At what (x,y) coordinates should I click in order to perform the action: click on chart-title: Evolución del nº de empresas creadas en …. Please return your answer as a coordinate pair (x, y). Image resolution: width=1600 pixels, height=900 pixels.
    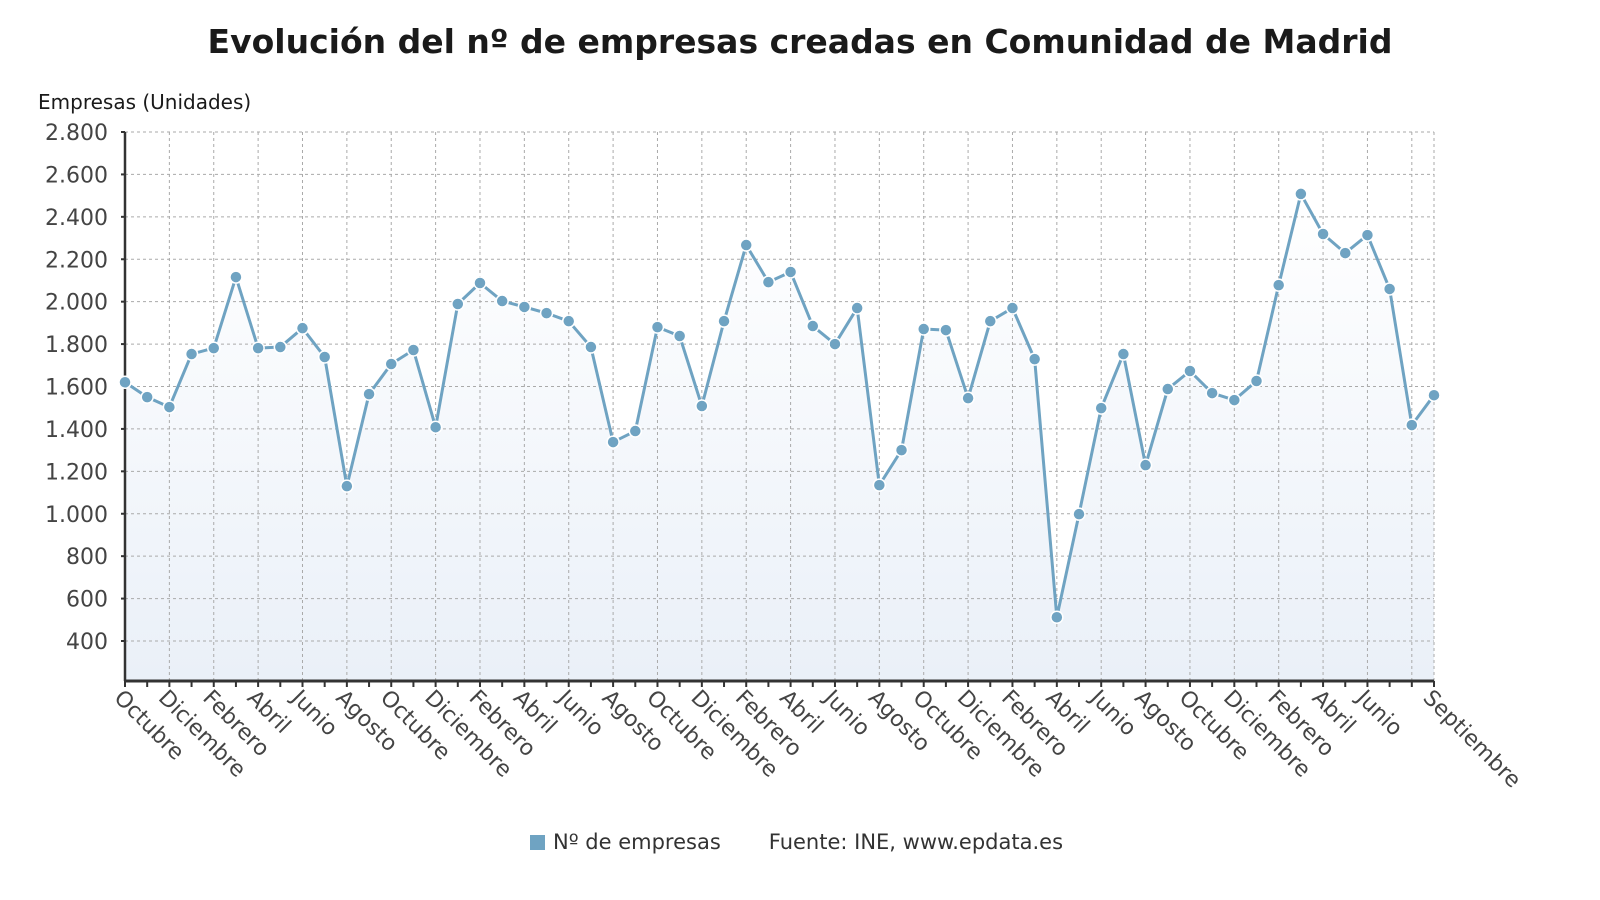
    Looking at the image, I should click on (800, 41).